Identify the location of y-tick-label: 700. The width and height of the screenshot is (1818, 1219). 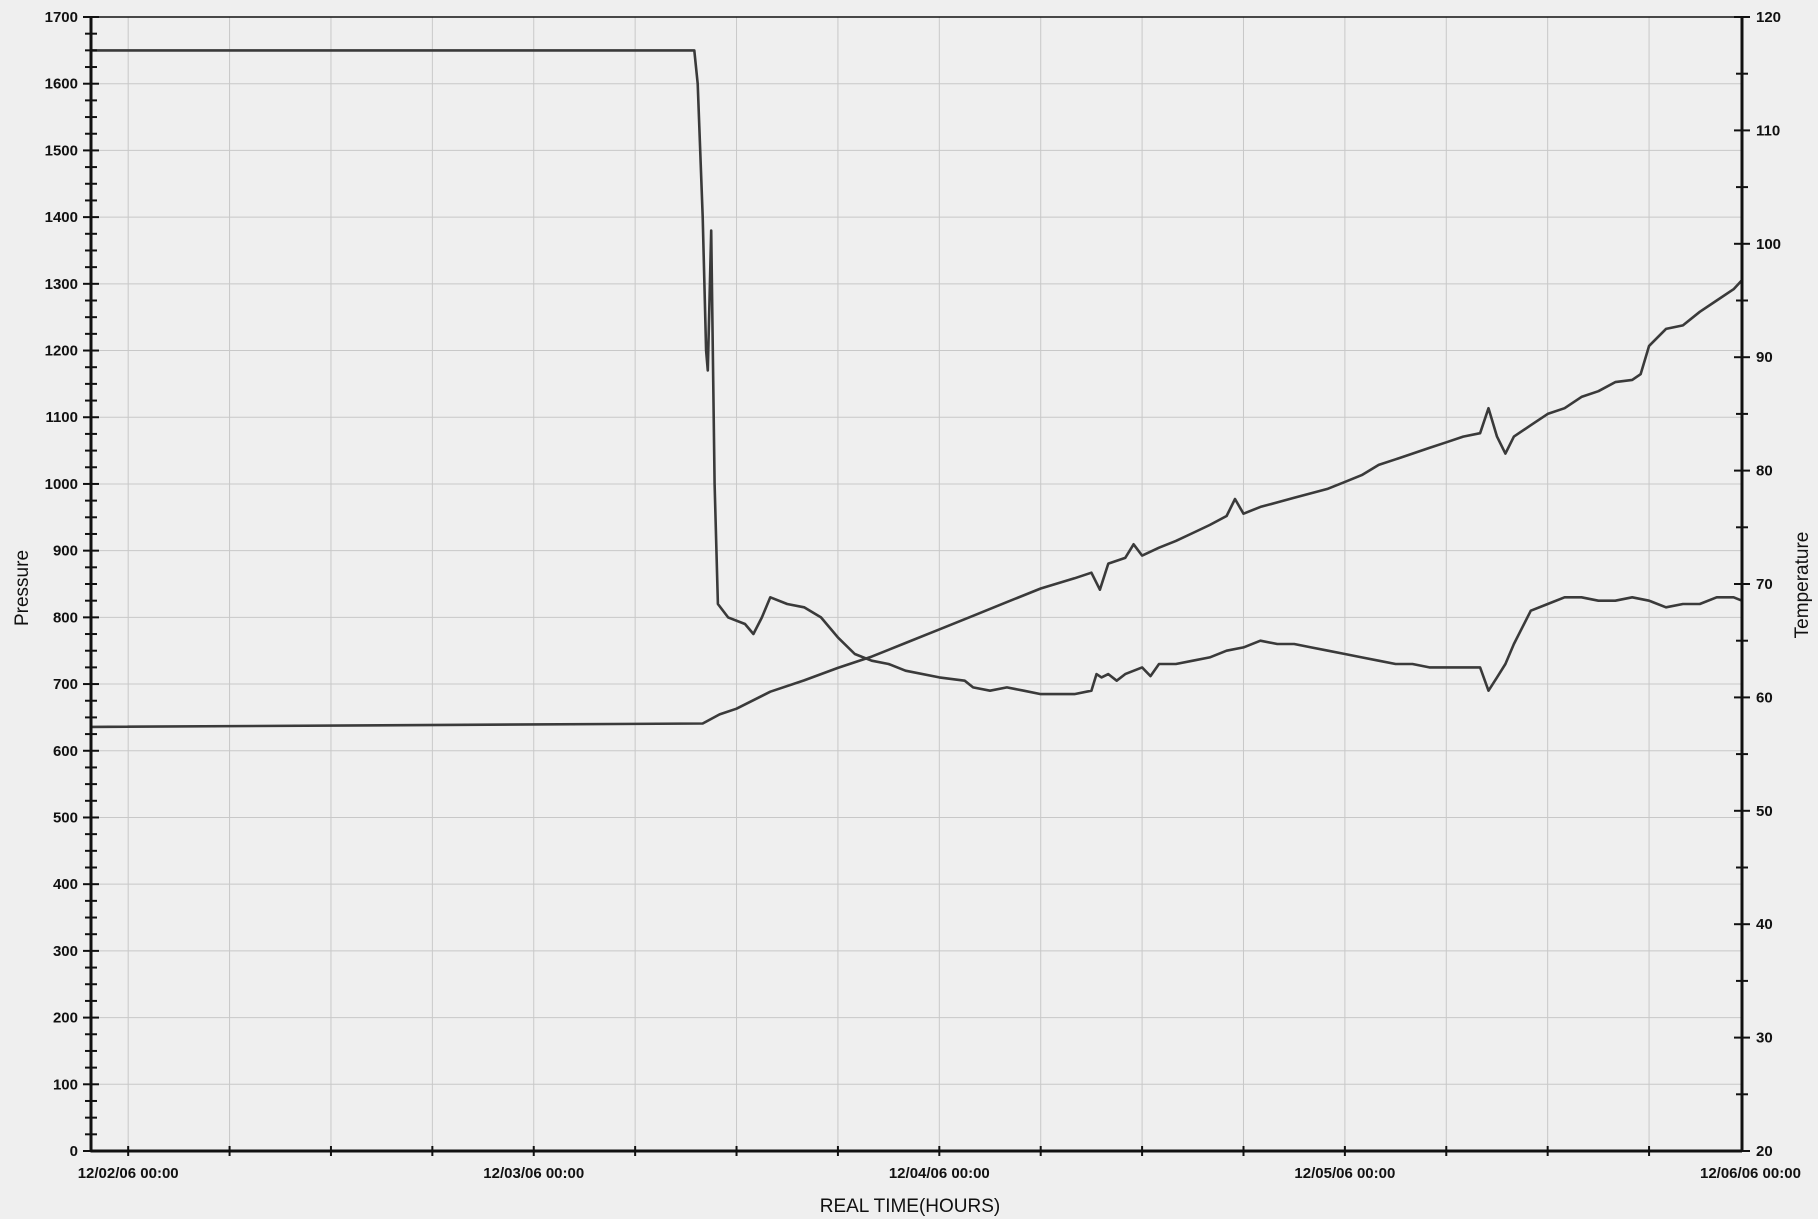
(65, 684).